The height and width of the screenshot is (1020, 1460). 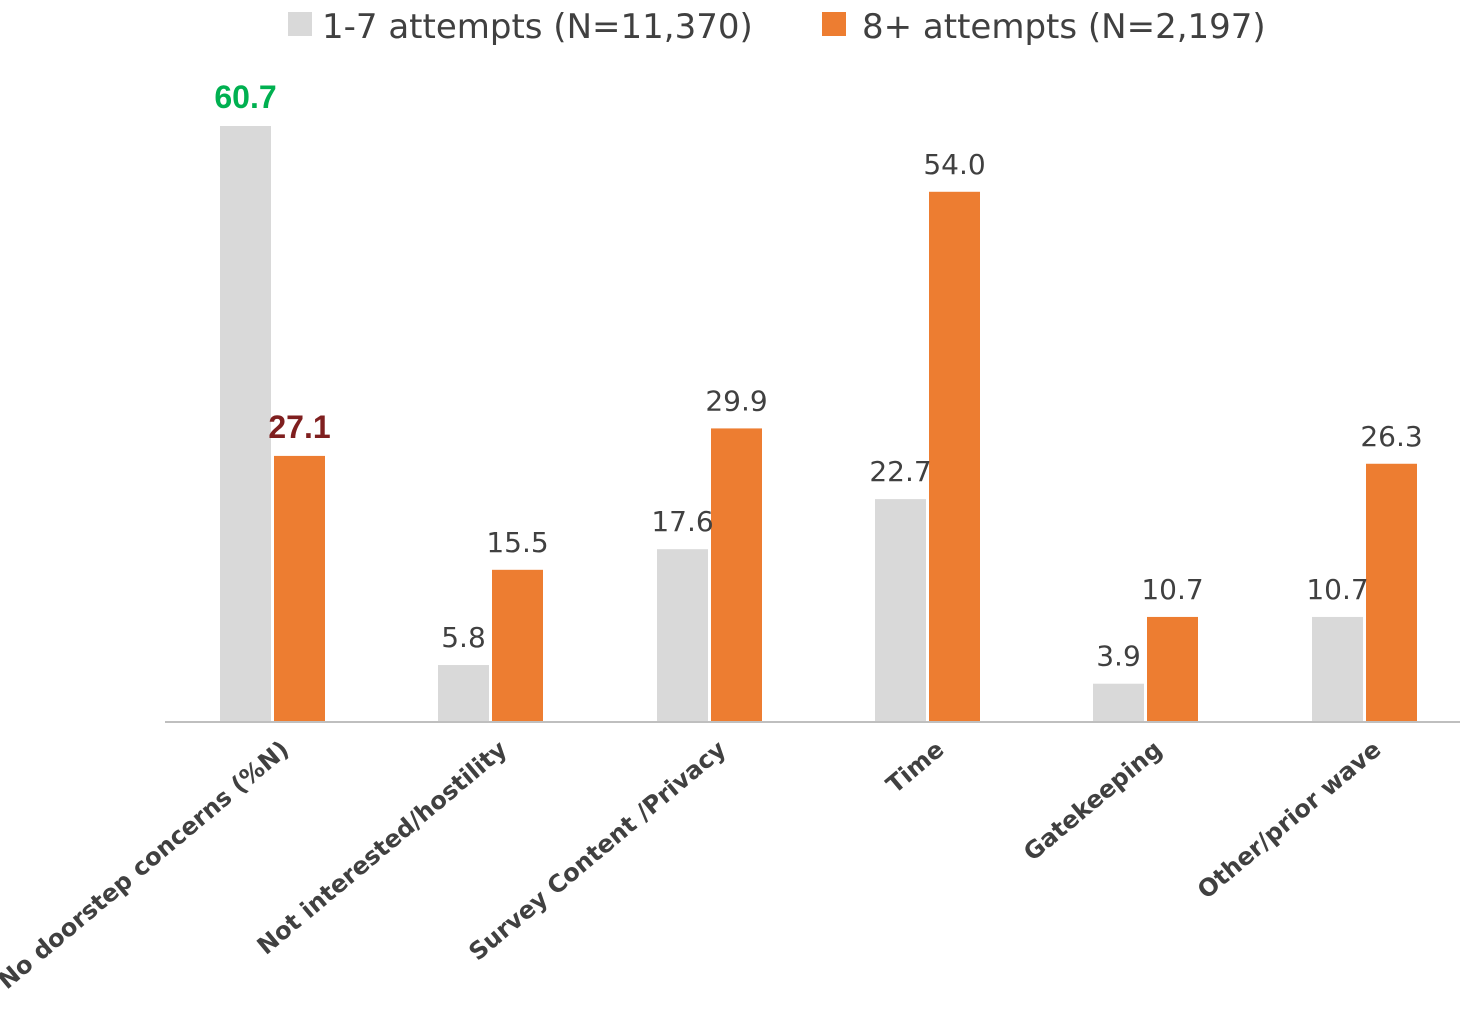 I want to click on bar-time-1-7-attempts, so click(x=900, y=610).